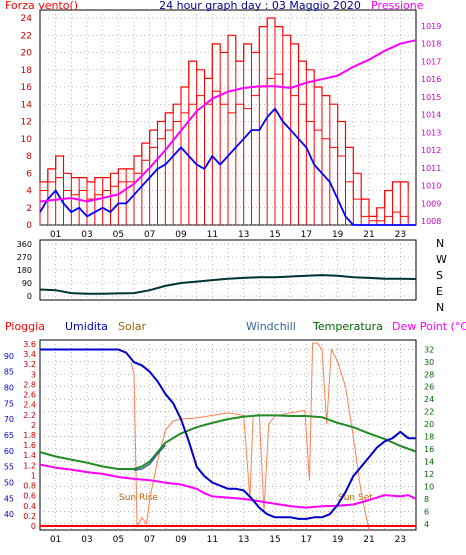 Image resolution: width=466 pixels, height=555 pixels. Describe the element at coordinates (29, 192) in the screenshot. I see `y-left-tick-label: 4` at that location.